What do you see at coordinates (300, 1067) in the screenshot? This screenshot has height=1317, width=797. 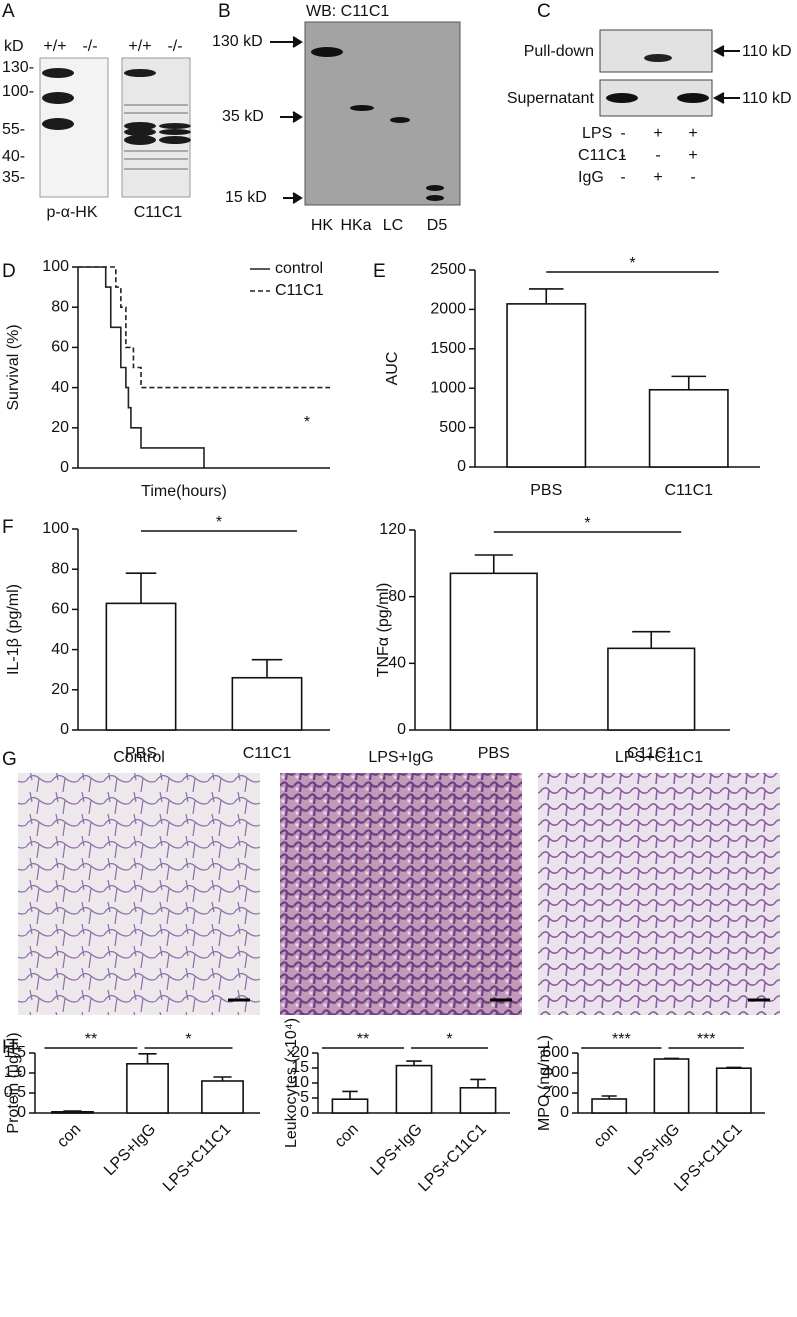 I see `y-tick-label: 15` at bounding box center [300, 1067].